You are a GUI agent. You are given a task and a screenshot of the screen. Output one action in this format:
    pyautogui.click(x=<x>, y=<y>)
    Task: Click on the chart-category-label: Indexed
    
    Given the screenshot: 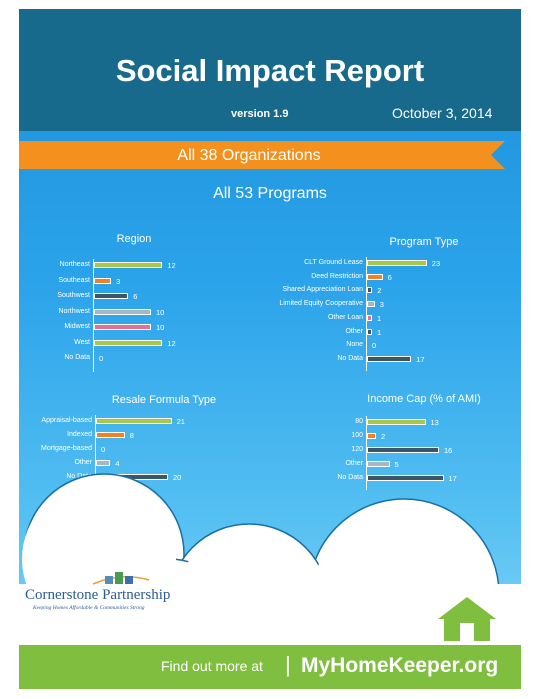 What is the action you would take?
    pyautogui.click(x=79, y=434)
    